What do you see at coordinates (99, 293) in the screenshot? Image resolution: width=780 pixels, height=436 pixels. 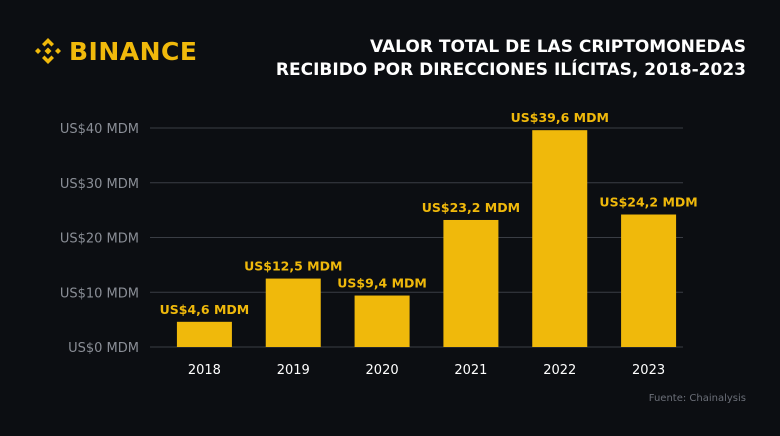 I see `y-tick-label: US$10 MDM` at bounding box center [99, 293].